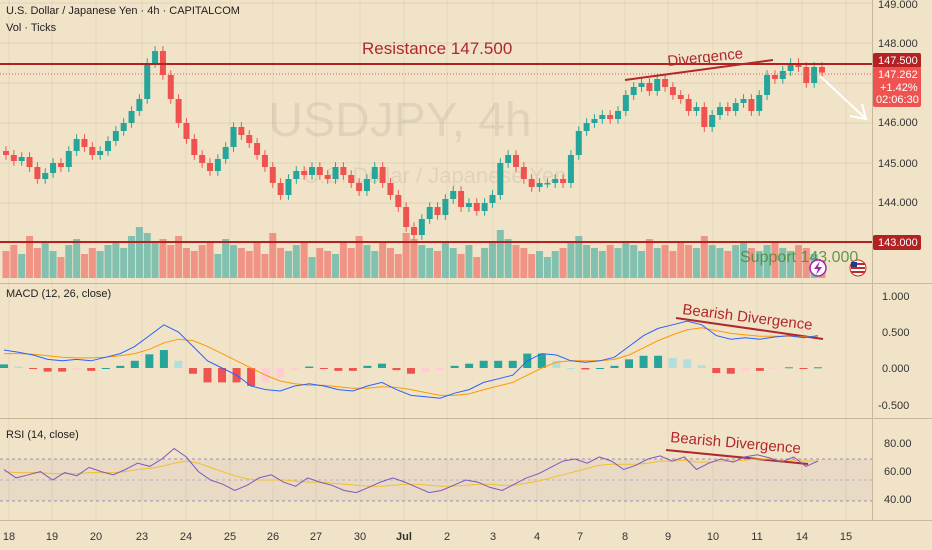 This screenshot has height=550, width=932. What do you see at coordinates (58, 294) in the screenshot?
I see `macd-label: MACD (12, 26, close)` at bounding box center [58, 294].